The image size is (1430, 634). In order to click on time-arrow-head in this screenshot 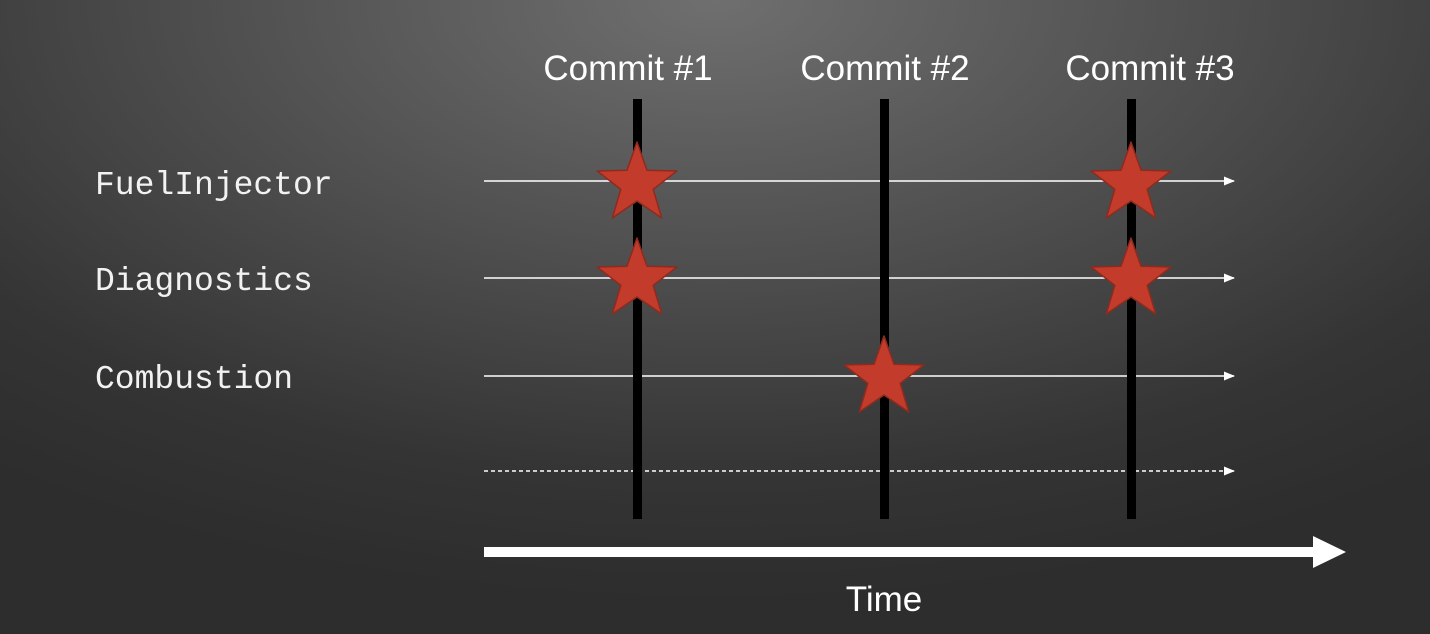, I will do `click(1329, 552)`.